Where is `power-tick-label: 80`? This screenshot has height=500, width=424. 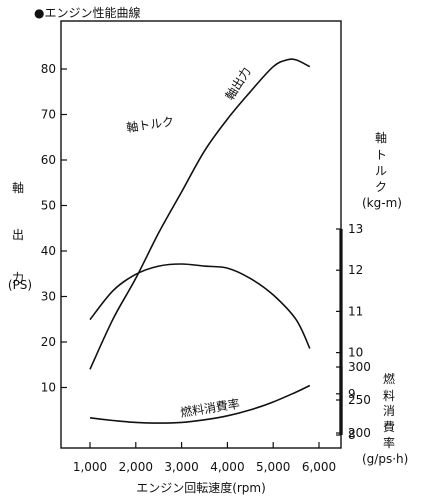 power-tick-label: 80 is located at coordinates (48, 69).